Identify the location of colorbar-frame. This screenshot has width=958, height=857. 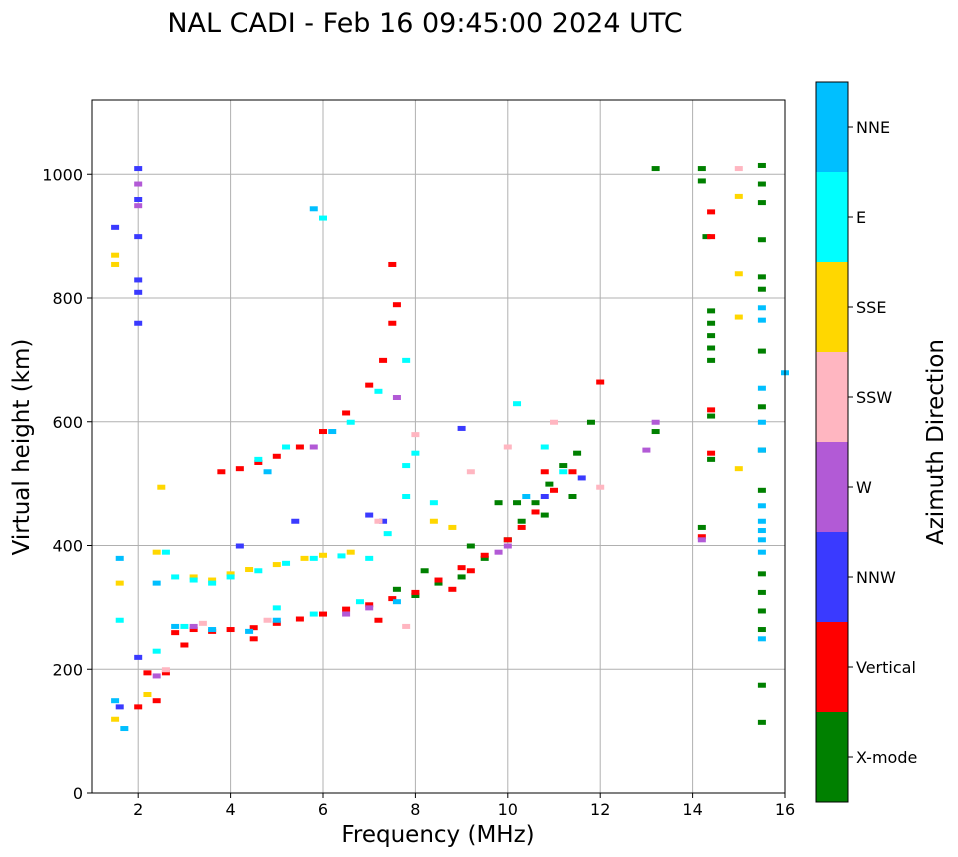
(832, 442).